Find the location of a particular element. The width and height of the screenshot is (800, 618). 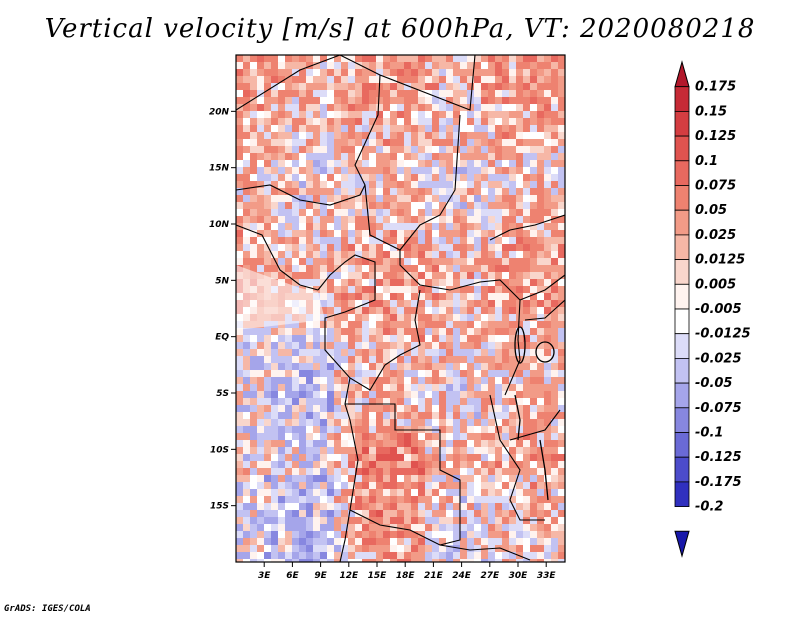

grads-credit: GrADS: IGES/COLA is located at coordinates (47, 609).